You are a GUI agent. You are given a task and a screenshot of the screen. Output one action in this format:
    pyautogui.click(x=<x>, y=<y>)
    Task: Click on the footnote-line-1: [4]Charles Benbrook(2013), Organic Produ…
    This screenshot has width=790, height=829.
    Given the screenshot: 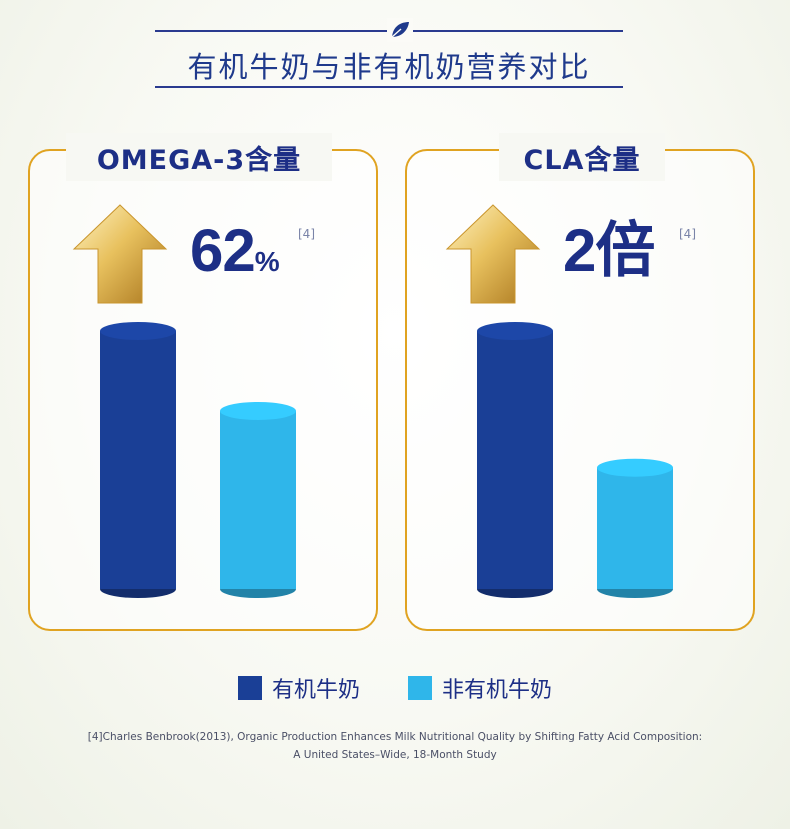 What is the action you would take?
    pyautogui.click(x=395, y=737)
    